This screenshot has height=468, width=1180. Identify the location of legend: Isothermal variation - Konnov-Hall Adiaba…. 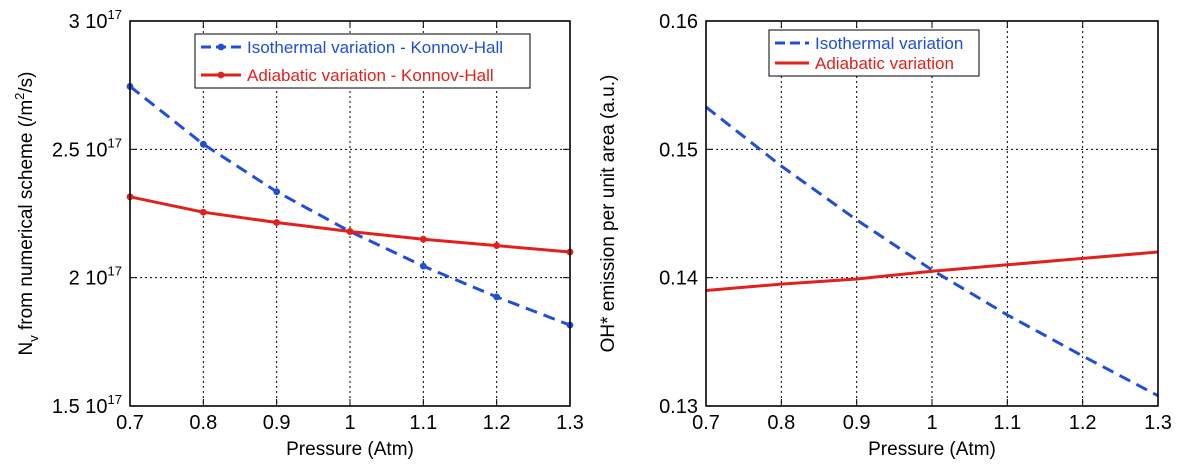
(362, 61).